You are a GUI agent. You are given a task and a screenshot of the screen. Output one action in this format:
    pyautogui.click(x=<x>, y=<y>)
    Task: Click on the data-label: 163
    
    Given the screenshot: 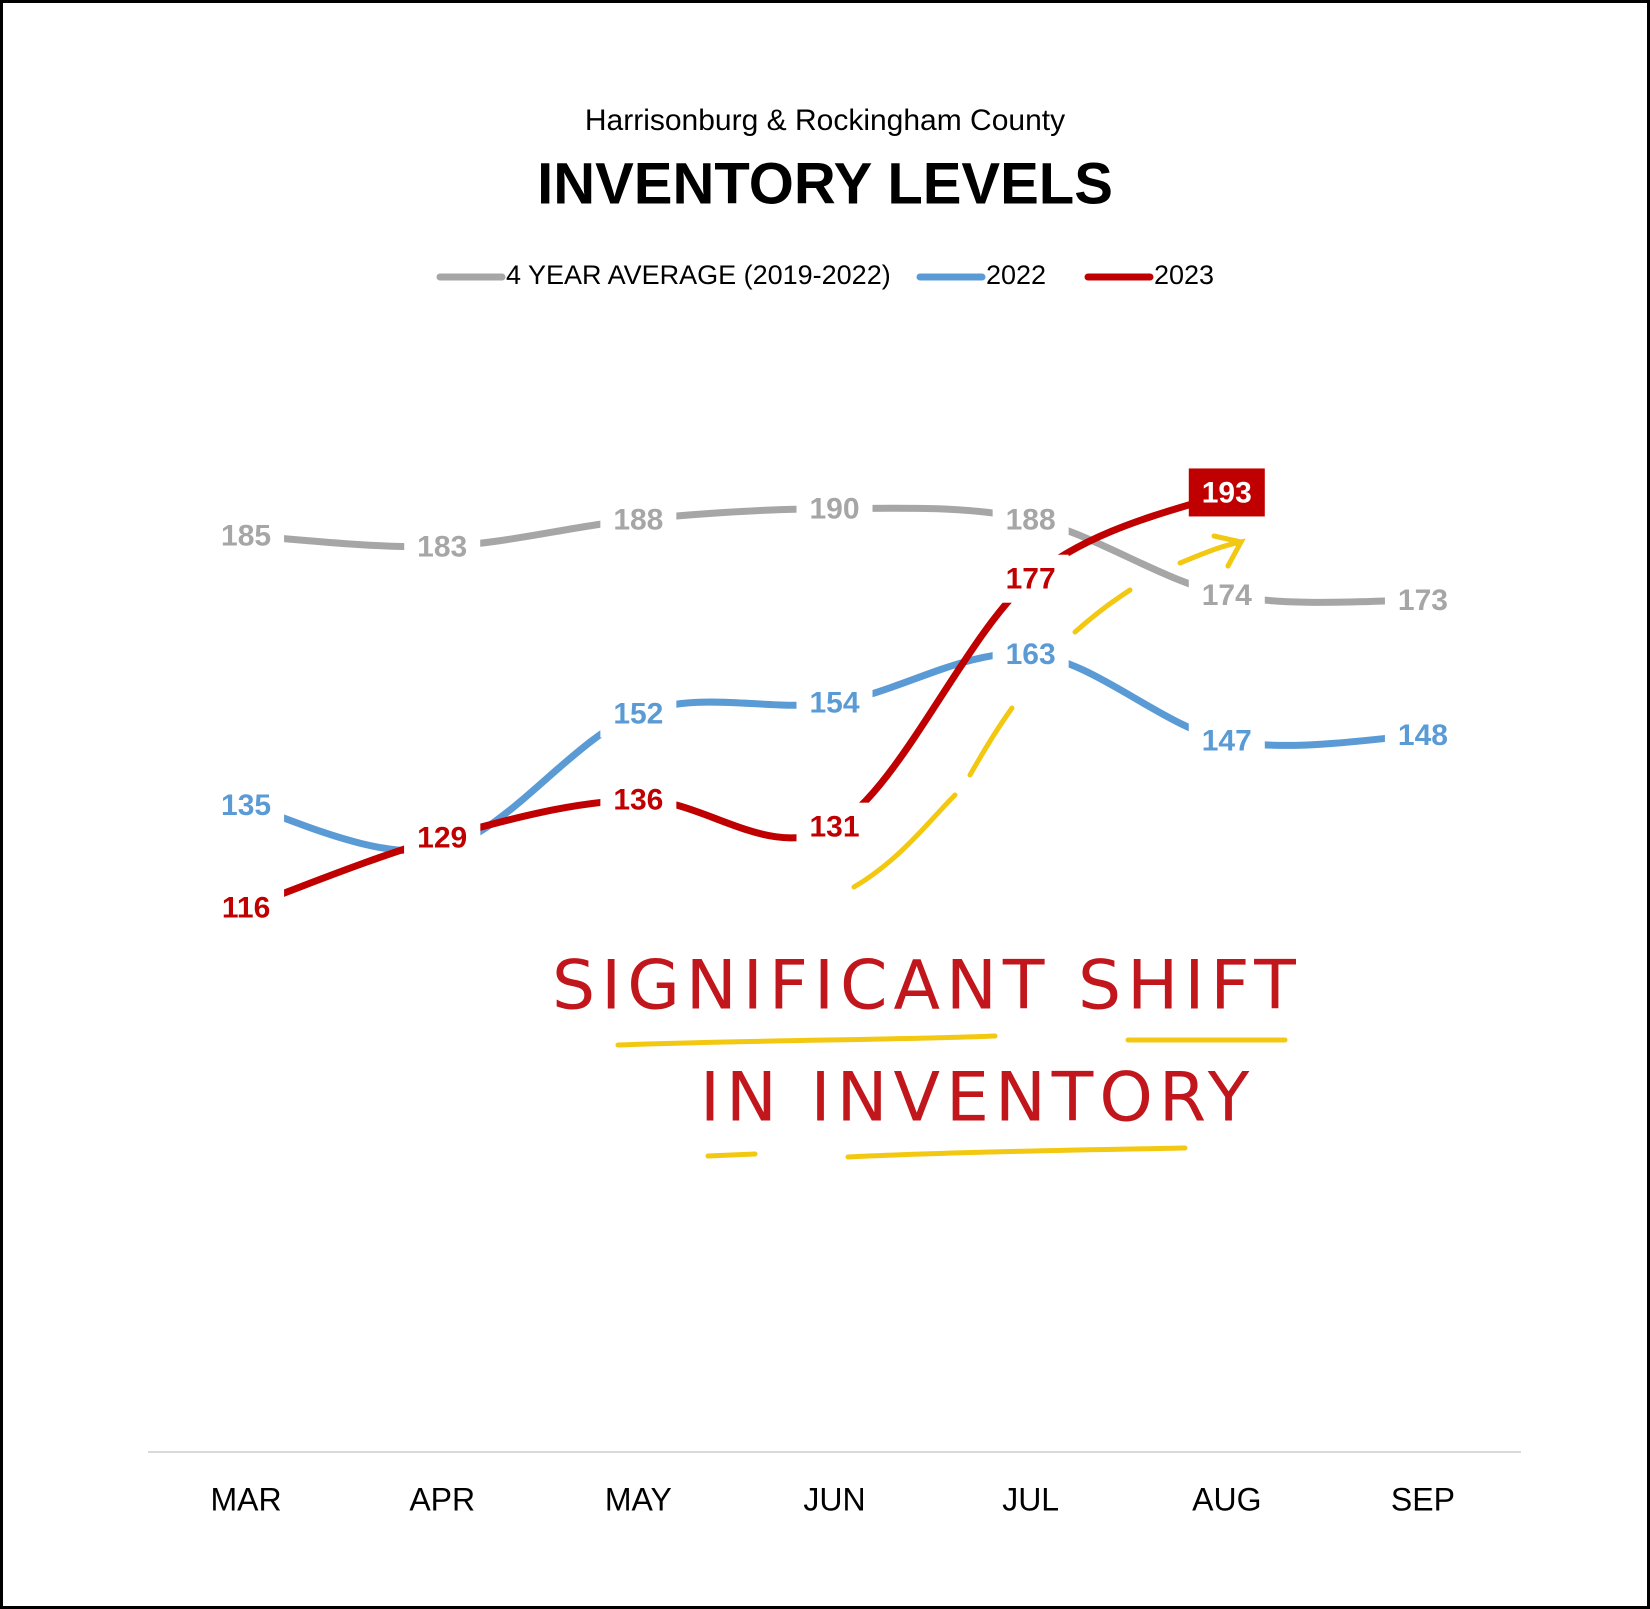 What is the action you would take?
    pyautogui.click(x=1031, y=654)
    